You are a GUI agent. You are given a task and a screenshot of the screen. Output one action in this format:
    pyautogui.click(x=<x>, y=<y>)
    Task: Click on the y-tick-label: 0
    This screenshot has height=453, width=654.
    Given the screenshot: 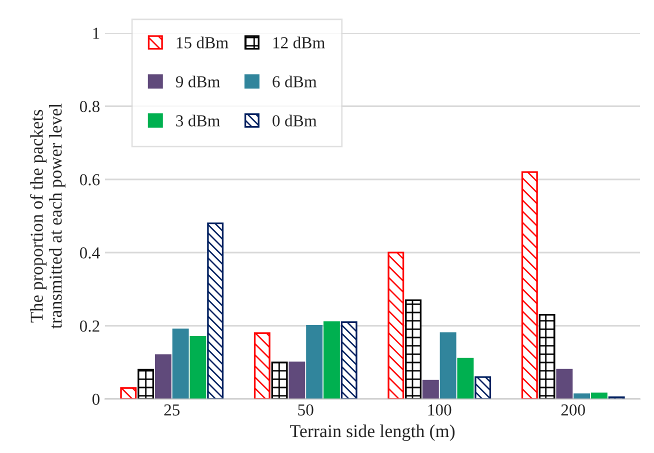 What is the action you would take?
    pyautogui.click(x=96, y=399)
    